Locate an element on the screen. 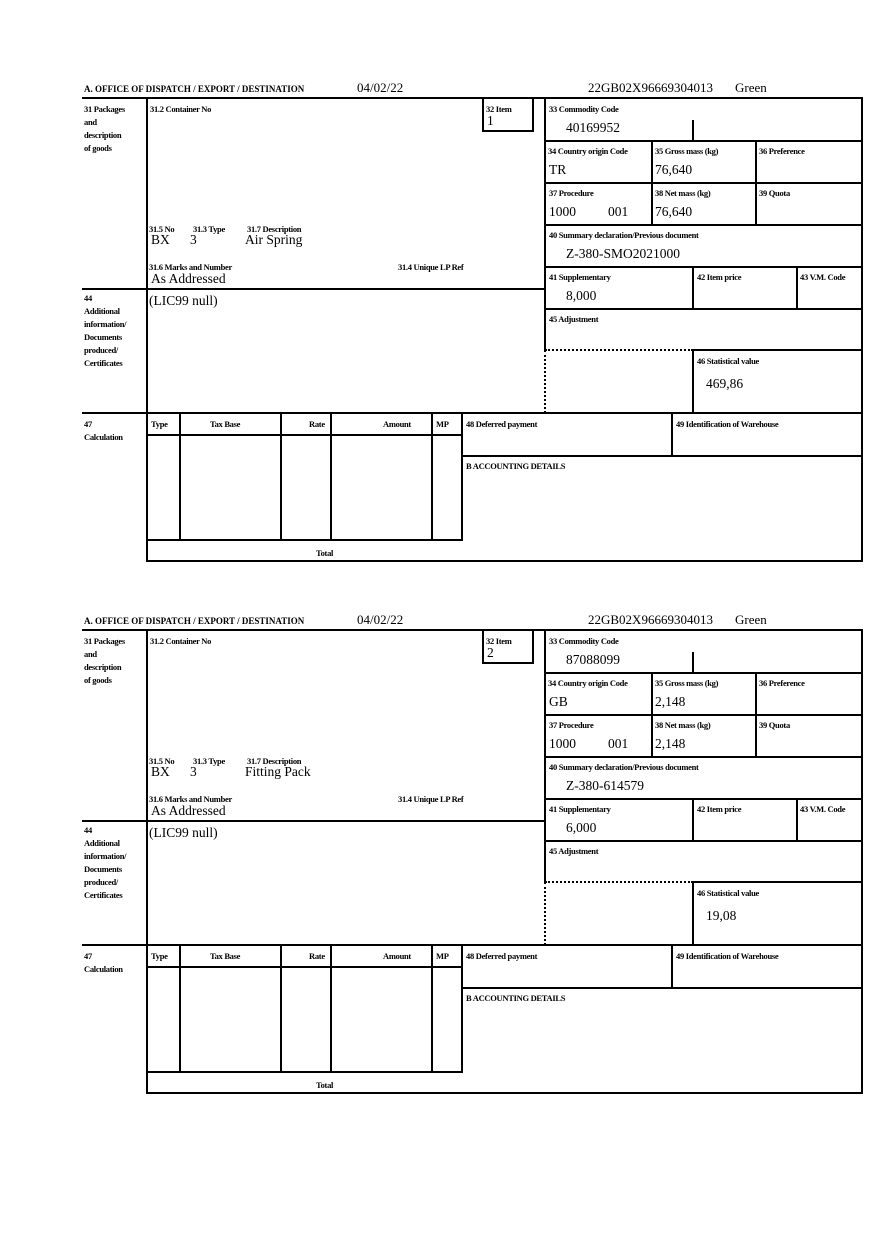 Image resolution: width=882 pixels, height=1250 pixels. item-number: 1 is located at coordinates (490, 120).